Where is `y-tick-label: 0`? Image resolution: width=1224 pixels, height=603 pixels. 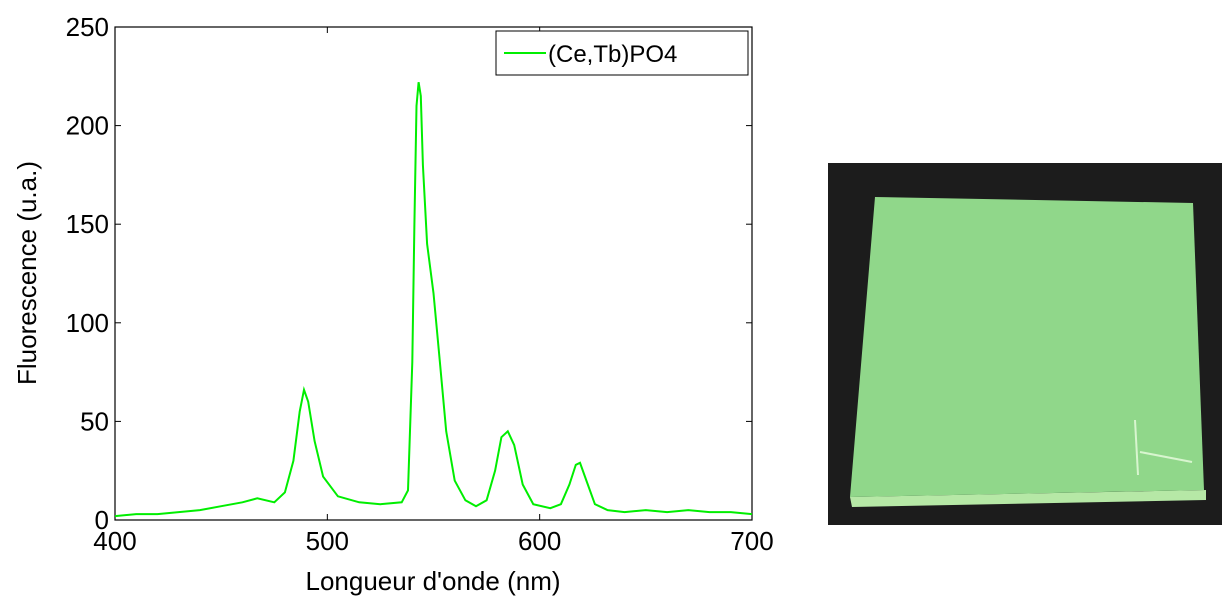
y-tick-label: 0 is located at coordinates (102, 520).